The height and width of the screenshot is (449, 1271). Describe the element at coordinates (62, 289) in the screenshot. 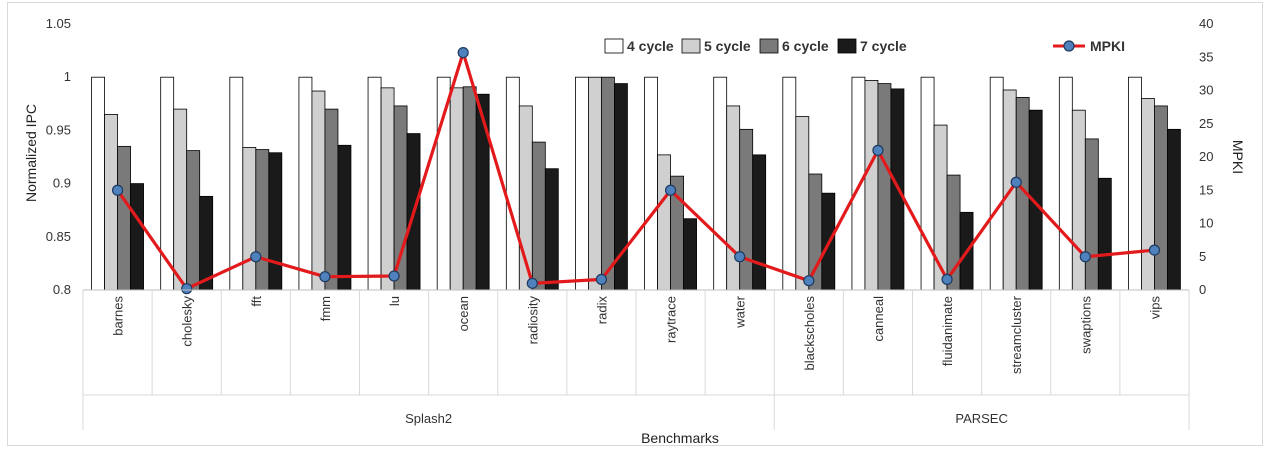

I see `y-tick-label: 0.8` at that location.